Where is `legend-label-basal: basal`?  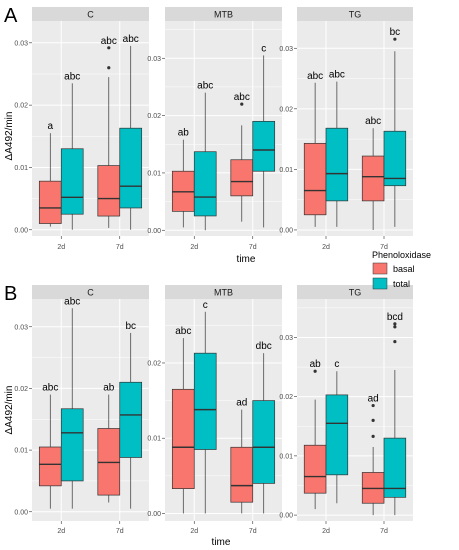 legend-label-basal: basal is located at coordinates (404, 269).